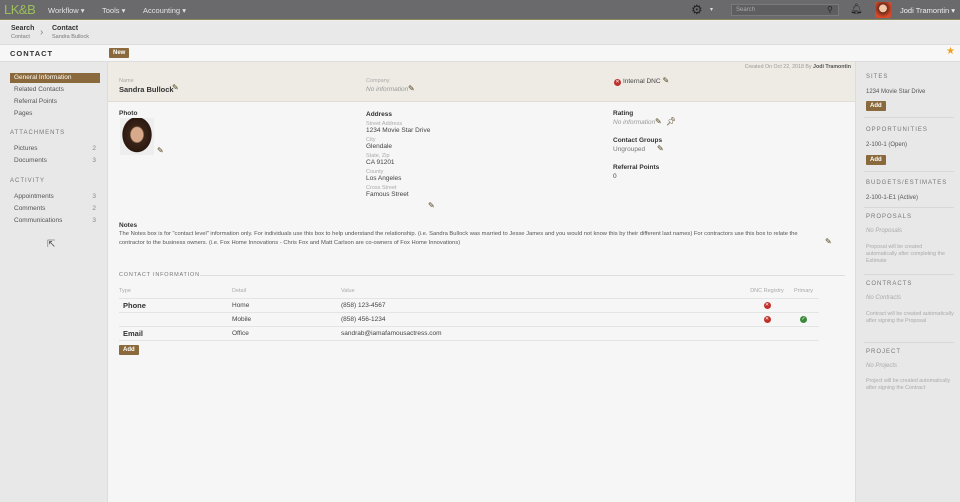 This screenshot has height=502, width=960. Describe the element at coordinates (378, 155) in the screenshot. I see `statezip-label: State, Zip` at that location.